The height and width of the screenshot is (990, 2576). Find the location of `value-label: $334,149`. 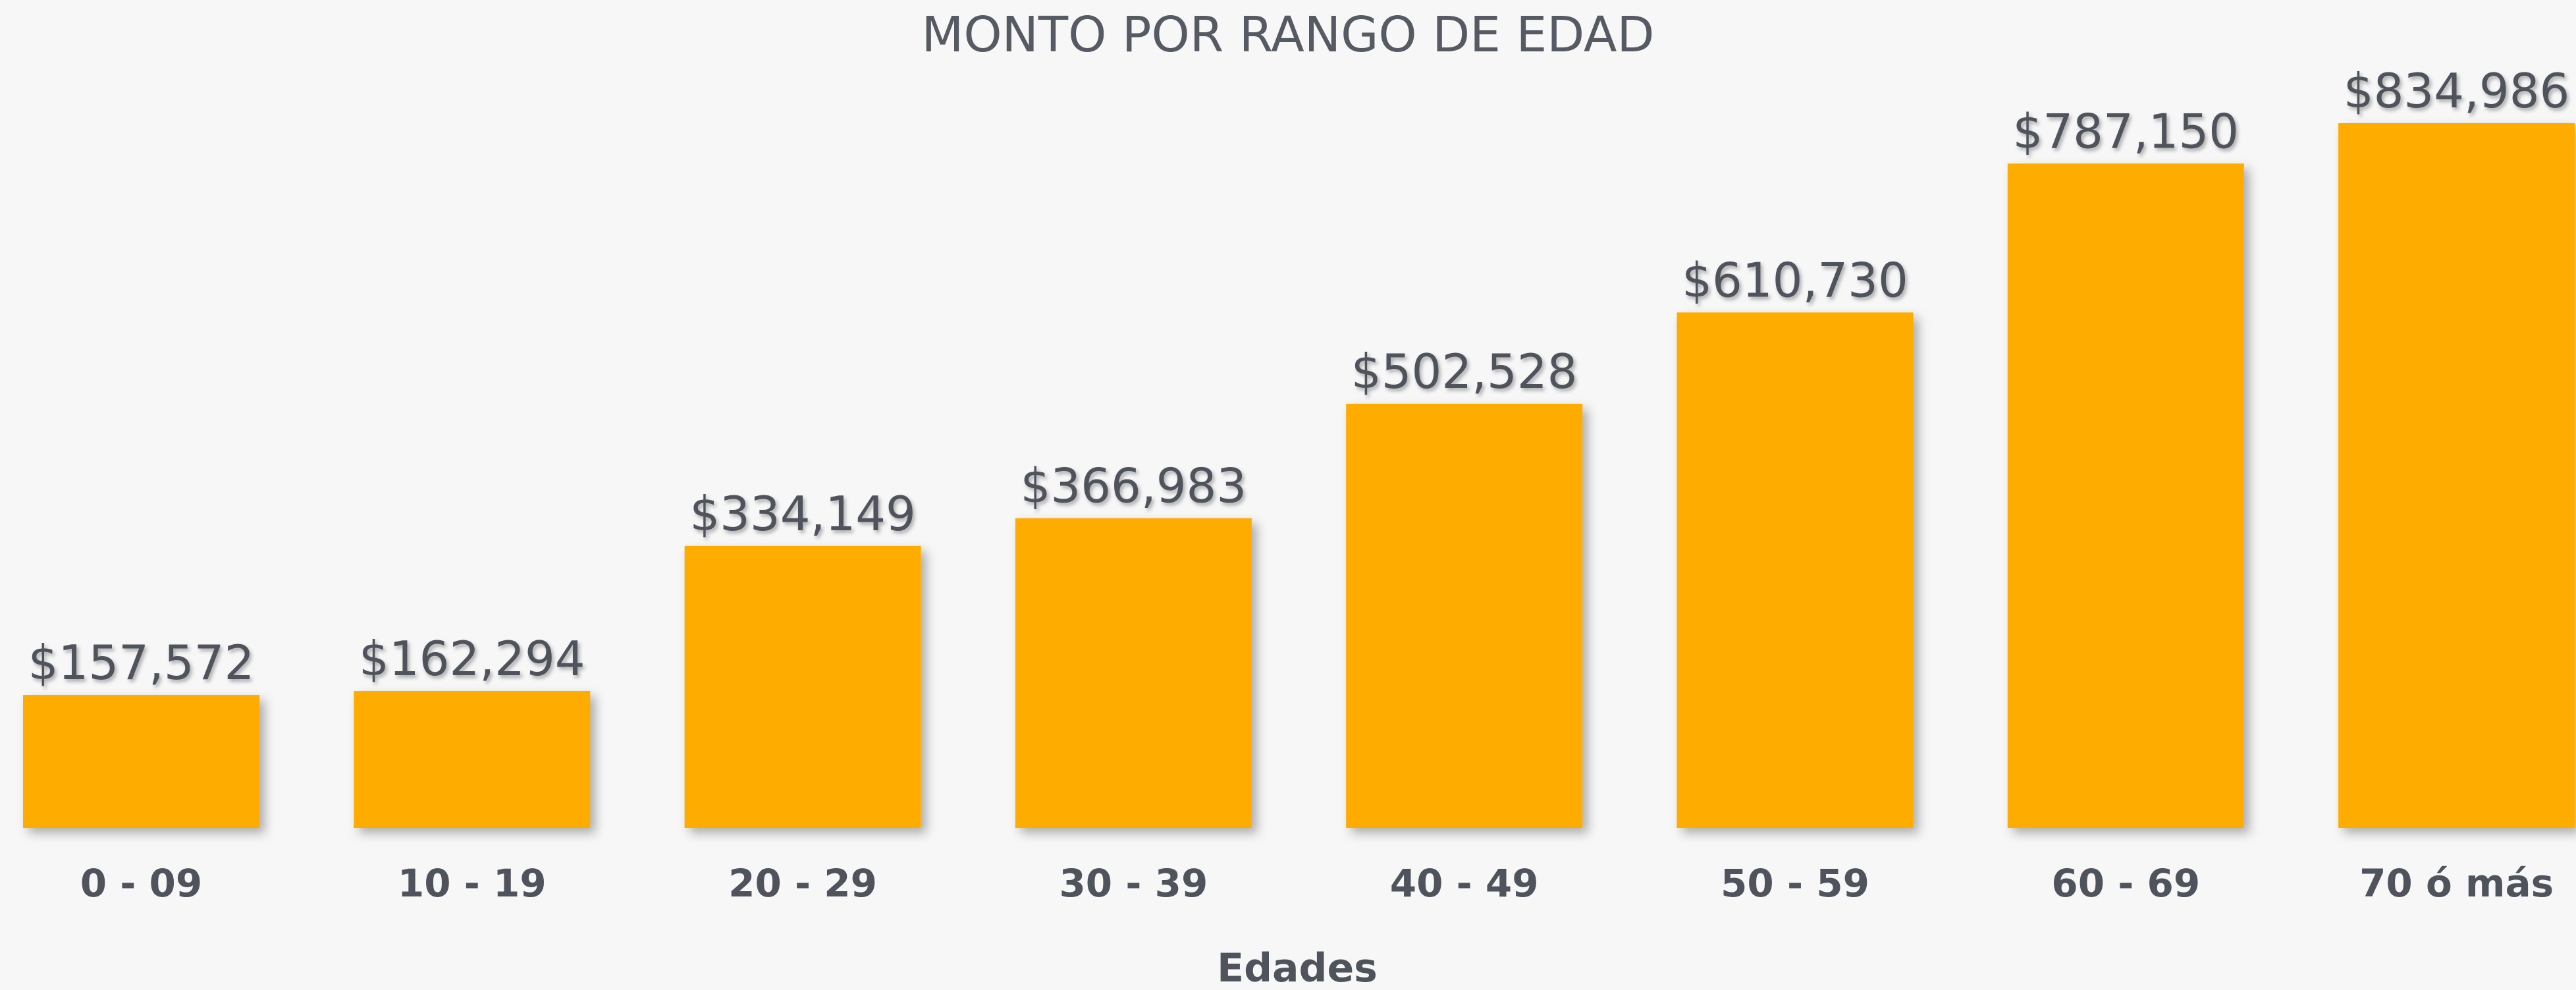

value-label: $334,149 is located at coordinates (802, 513).